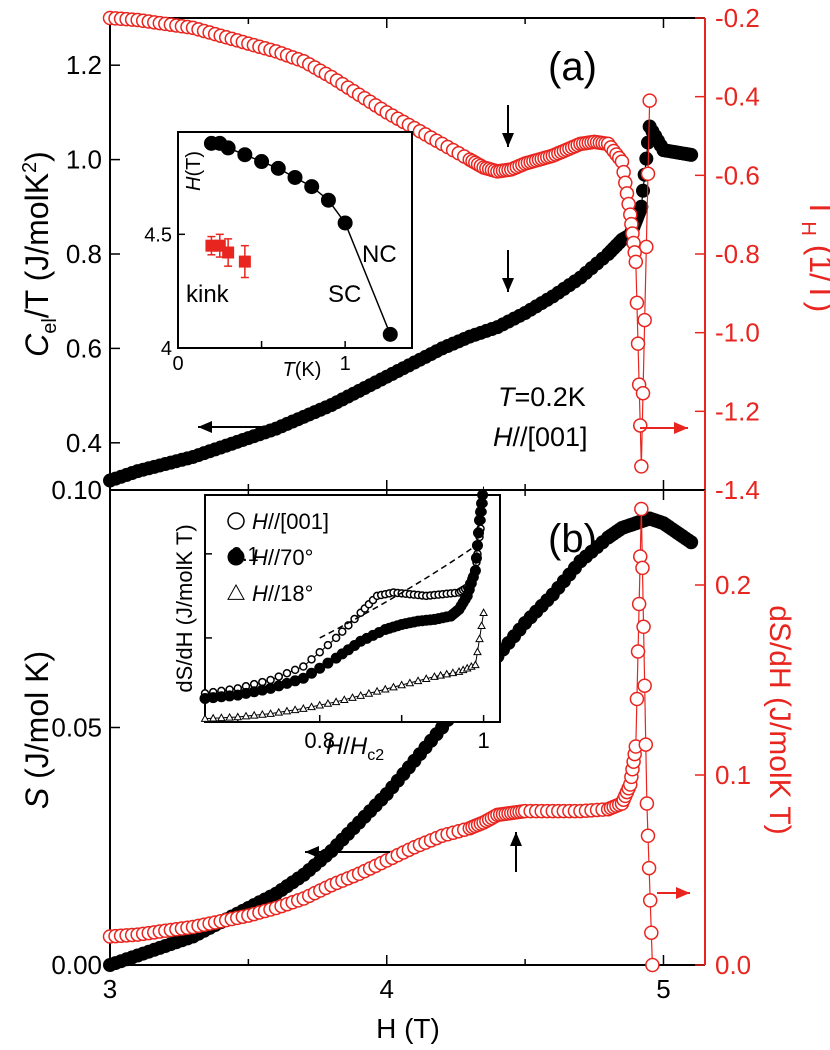 Image resolution: width=830 pixels, height=1050 pixels. I want to click on condition-H-part: //[001], so click(550, 437).